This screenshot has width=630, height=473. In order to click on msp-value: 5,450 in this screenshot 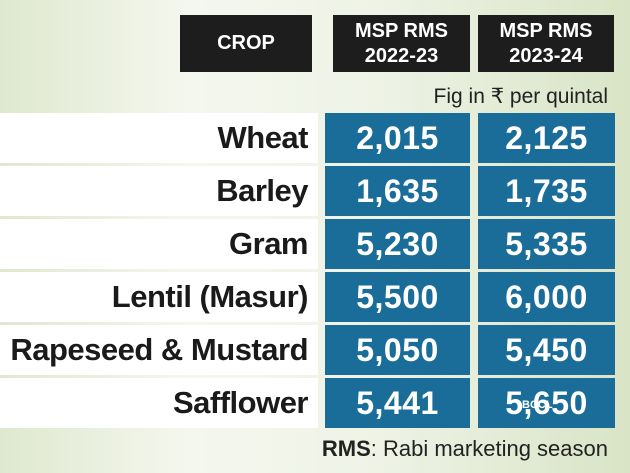, I will do `click(546, 350)`.